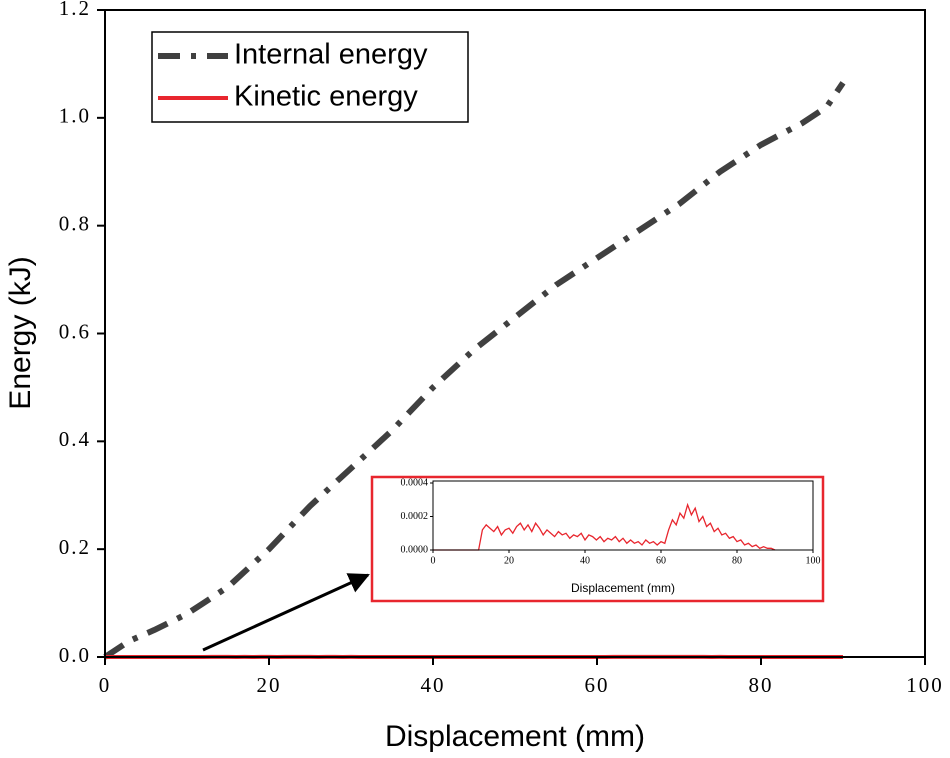  I want to click on y-tick-label: 0.8, so click(75, 223).